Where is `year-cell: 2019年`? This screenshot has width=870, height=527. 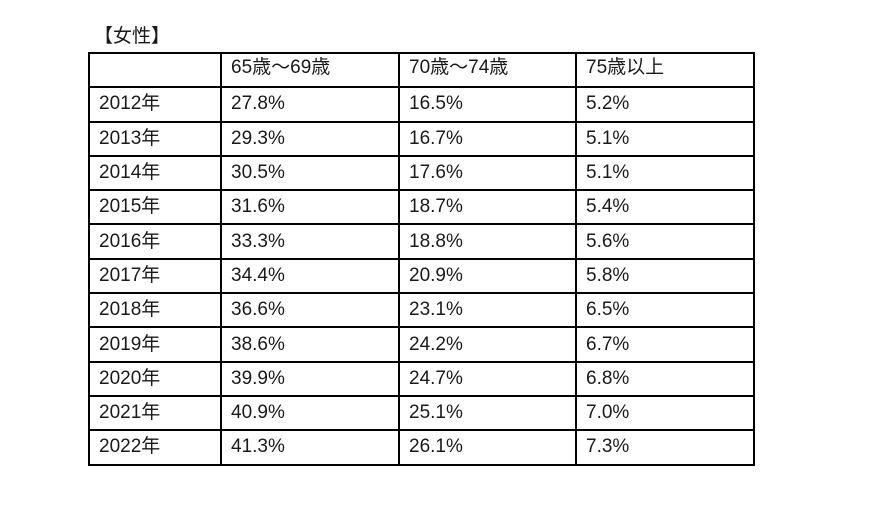 year-cell: 2019年 is located at coordinates (155, 344).